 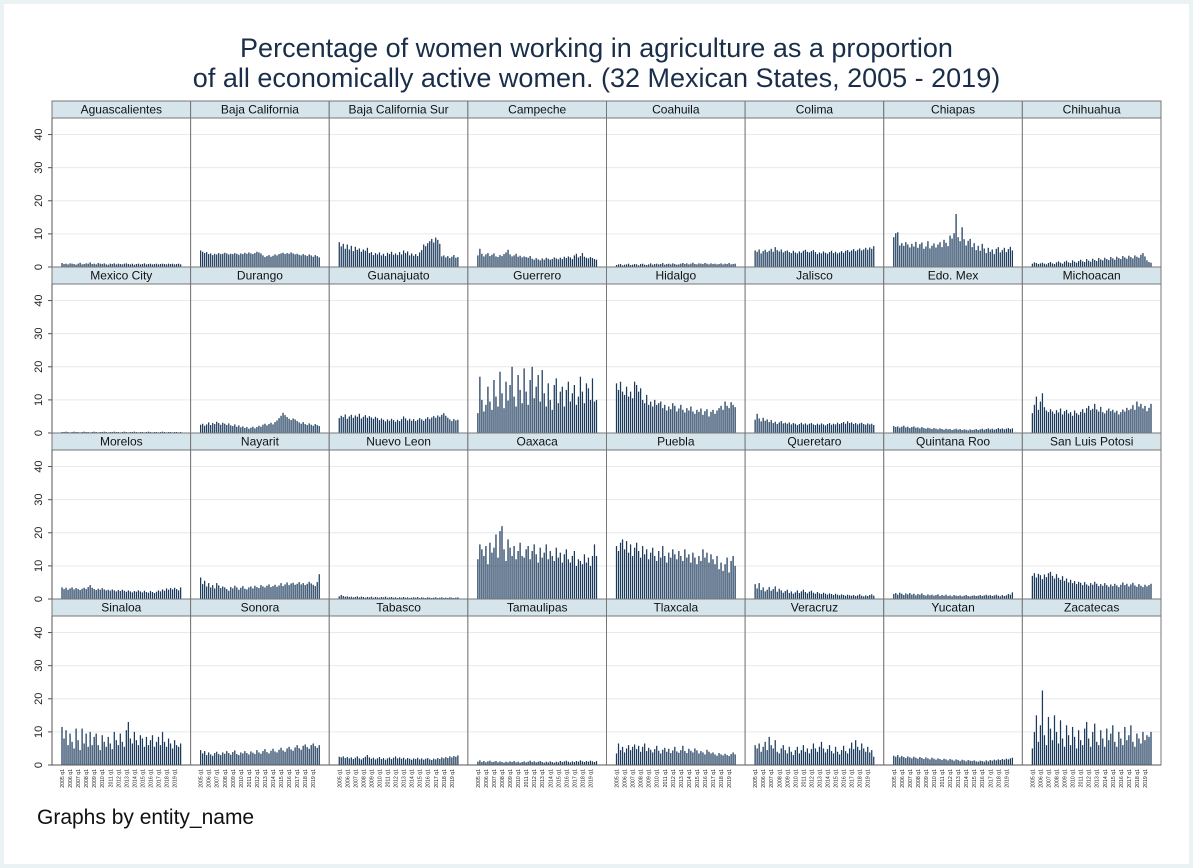 I want to click on x-tick-label: 2005 q1, so click(x=618, y=778).